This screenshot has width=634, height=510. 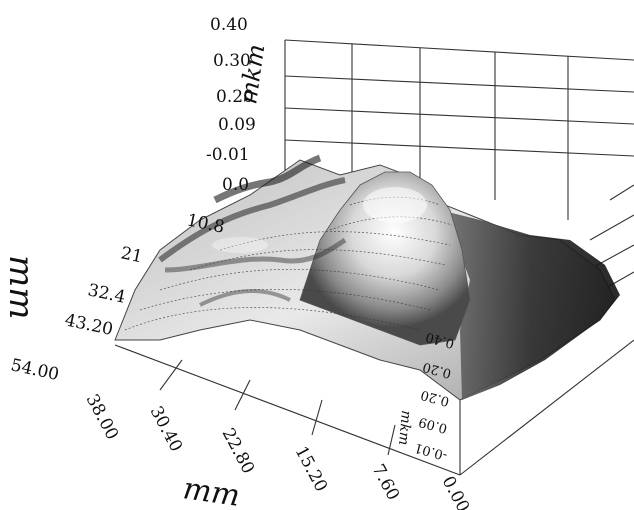 What do you see at coordinates (166, 429) in the screenshot?
I see `x-tick-label: 30.40` at bounding box center [166, 429].